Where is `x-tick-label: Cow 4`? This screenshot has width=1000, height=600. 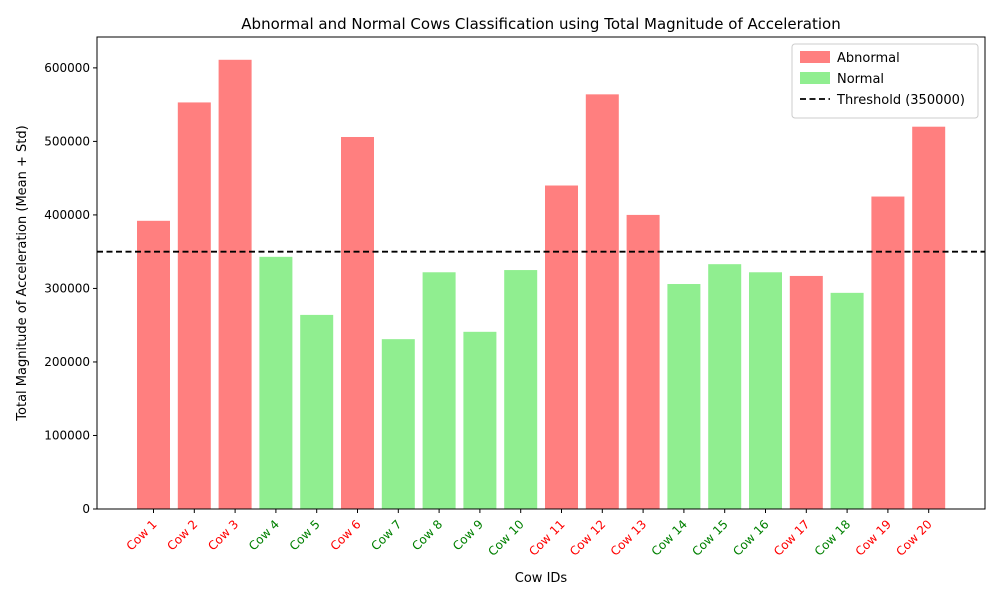 x-tick-label: Cow 4 is located at coordinates (264, 535).